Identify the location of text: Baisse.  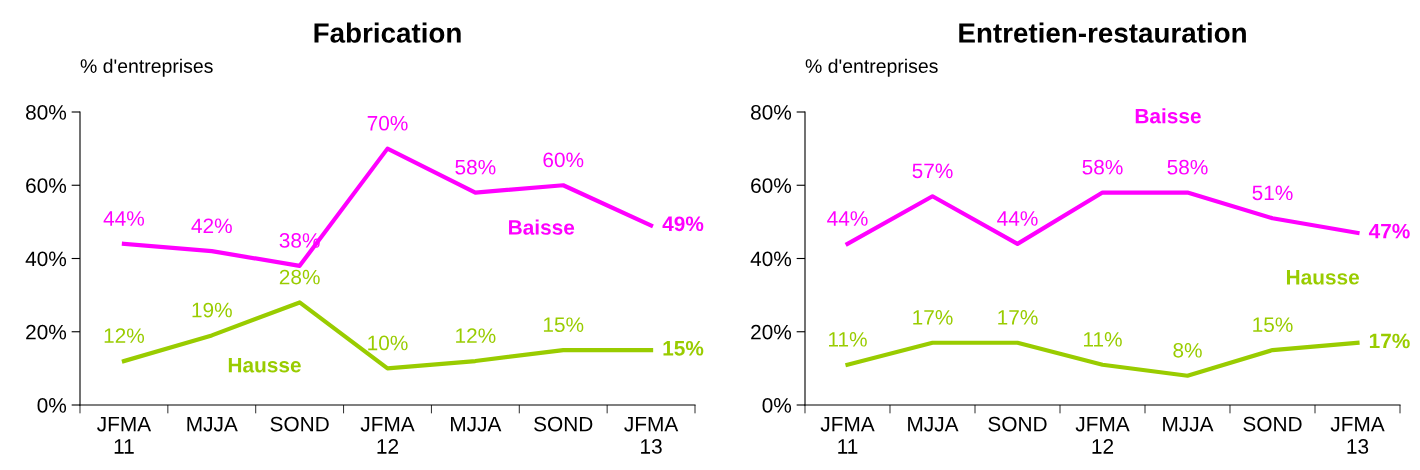
(1168, 116).